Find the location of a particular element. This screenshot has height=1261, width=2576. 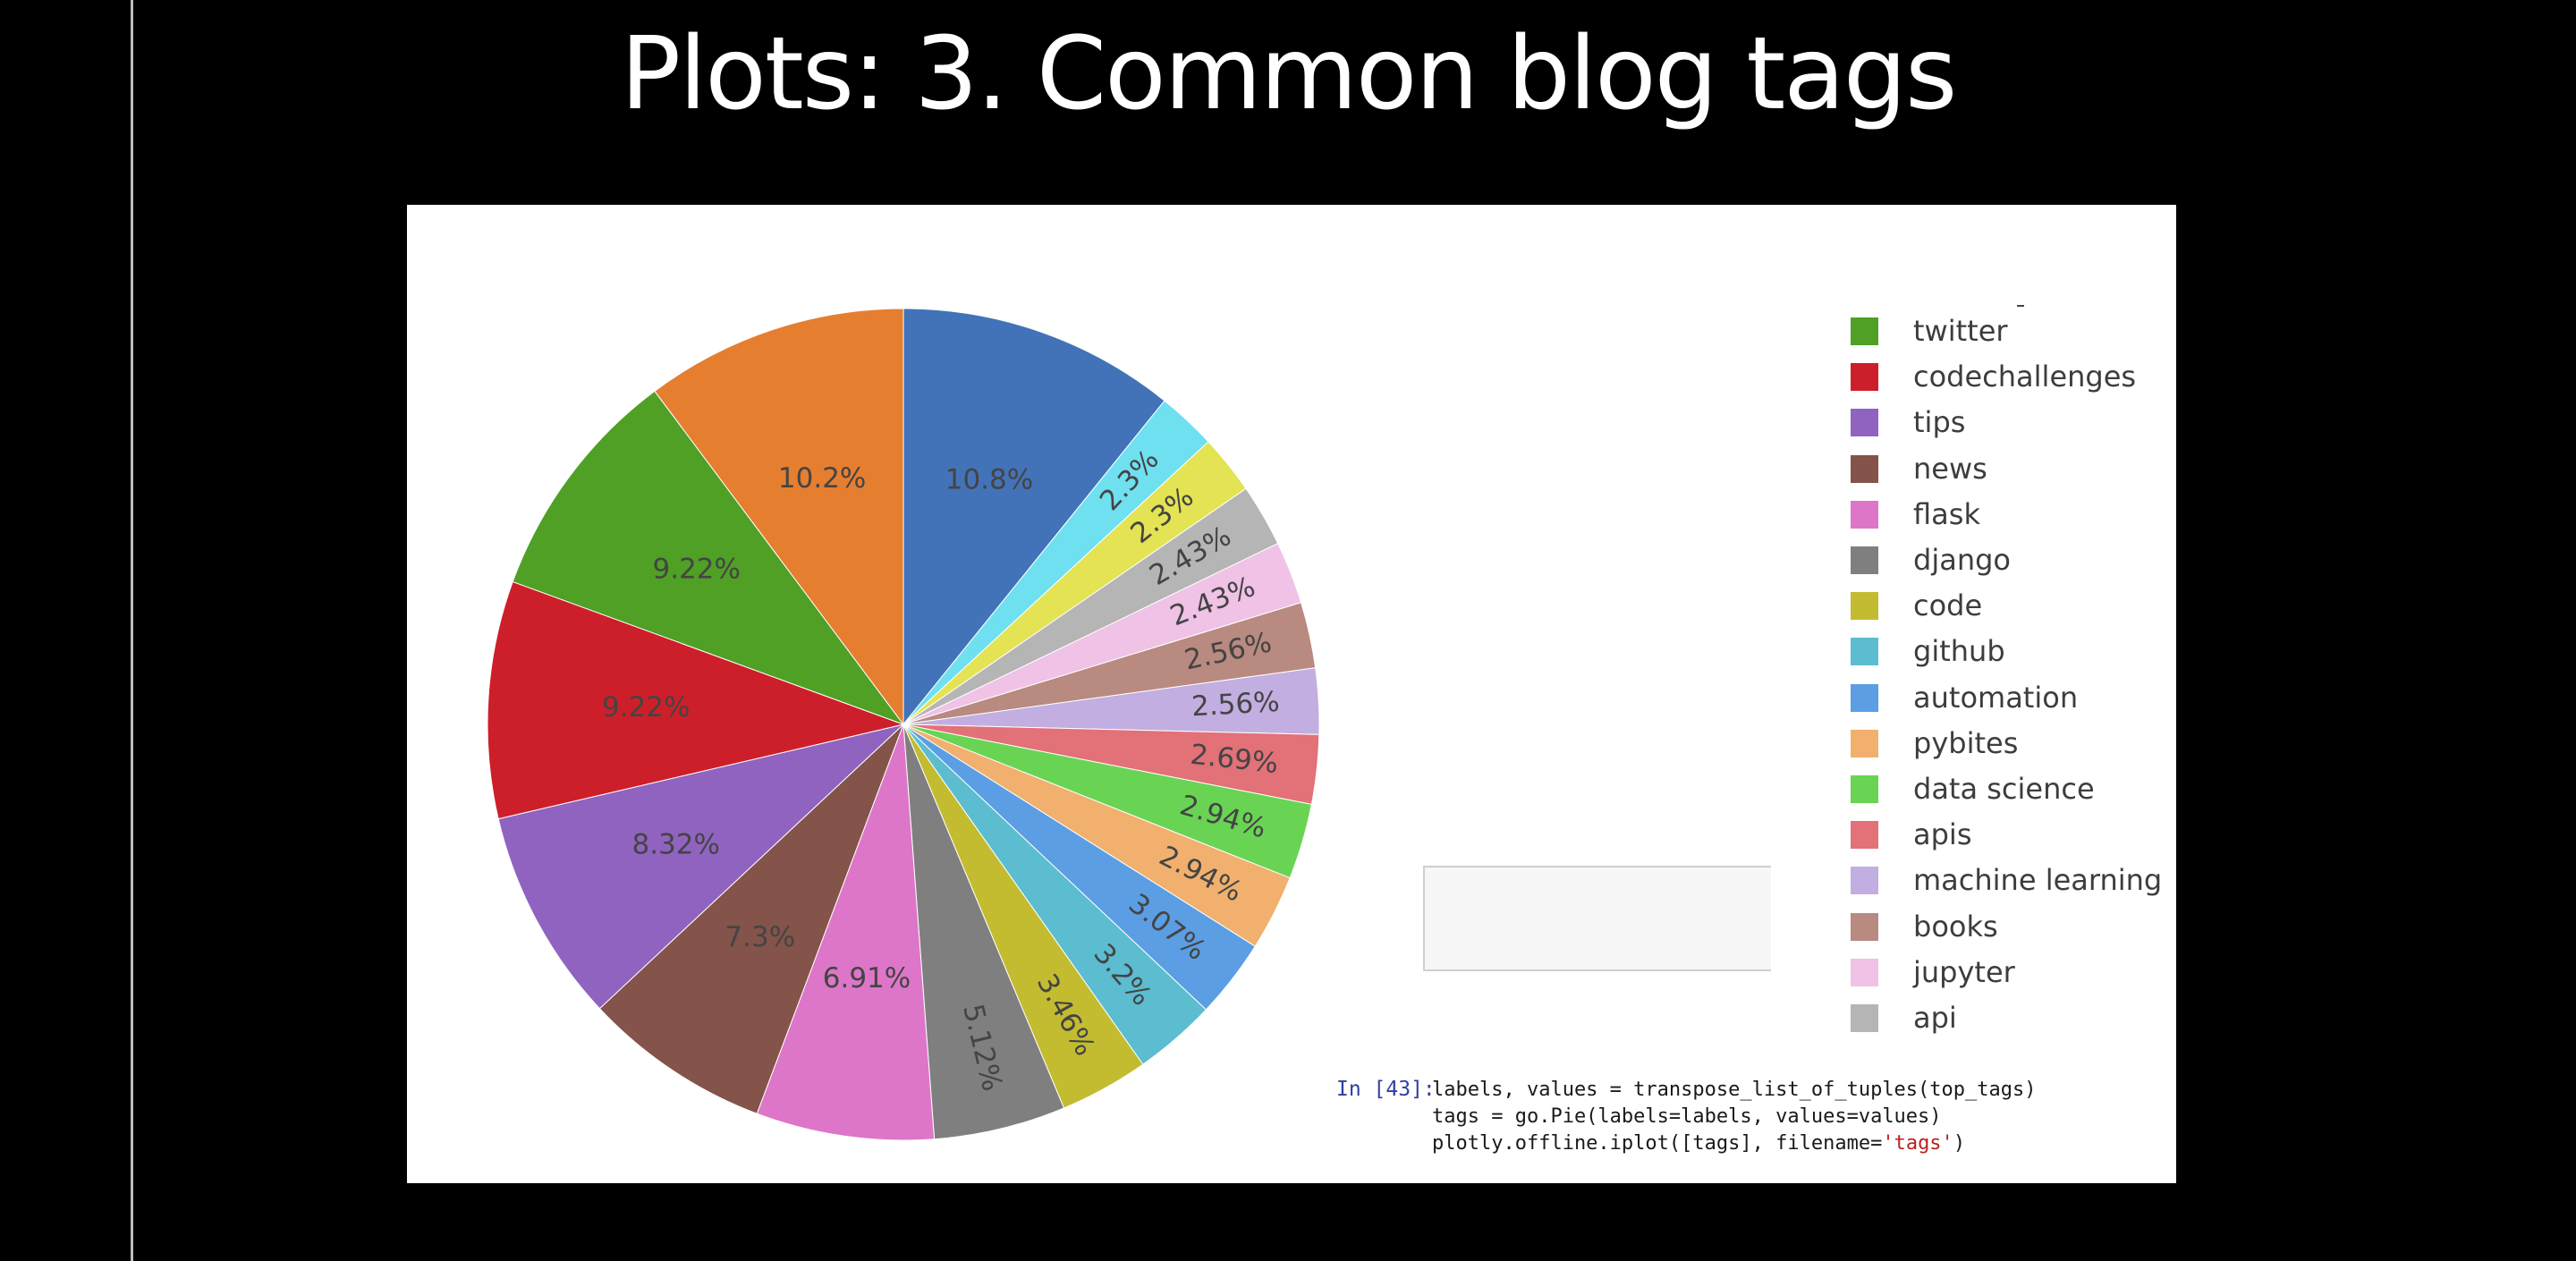

legend-item: data science is located at coordinates (2012, 789).